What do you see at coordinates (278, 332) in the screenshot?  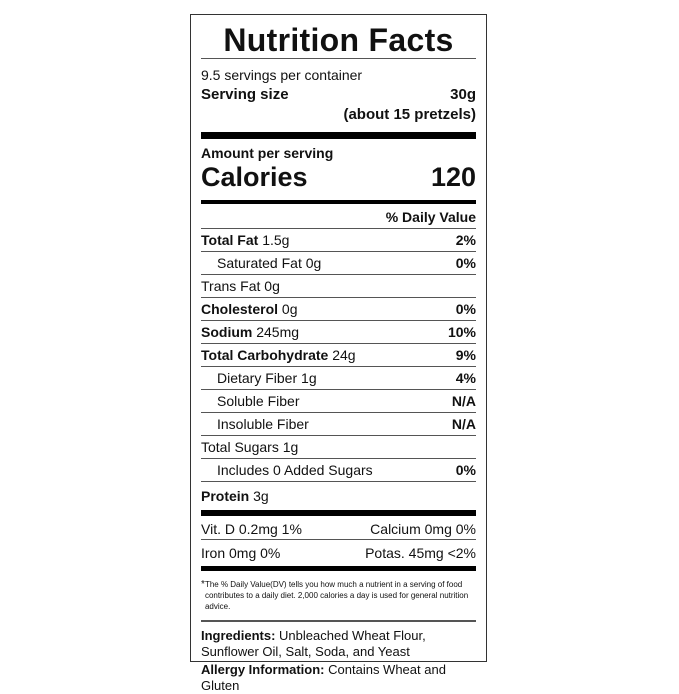 I see `nutrient-amount: 245mg` at bounding box center [278, 332].